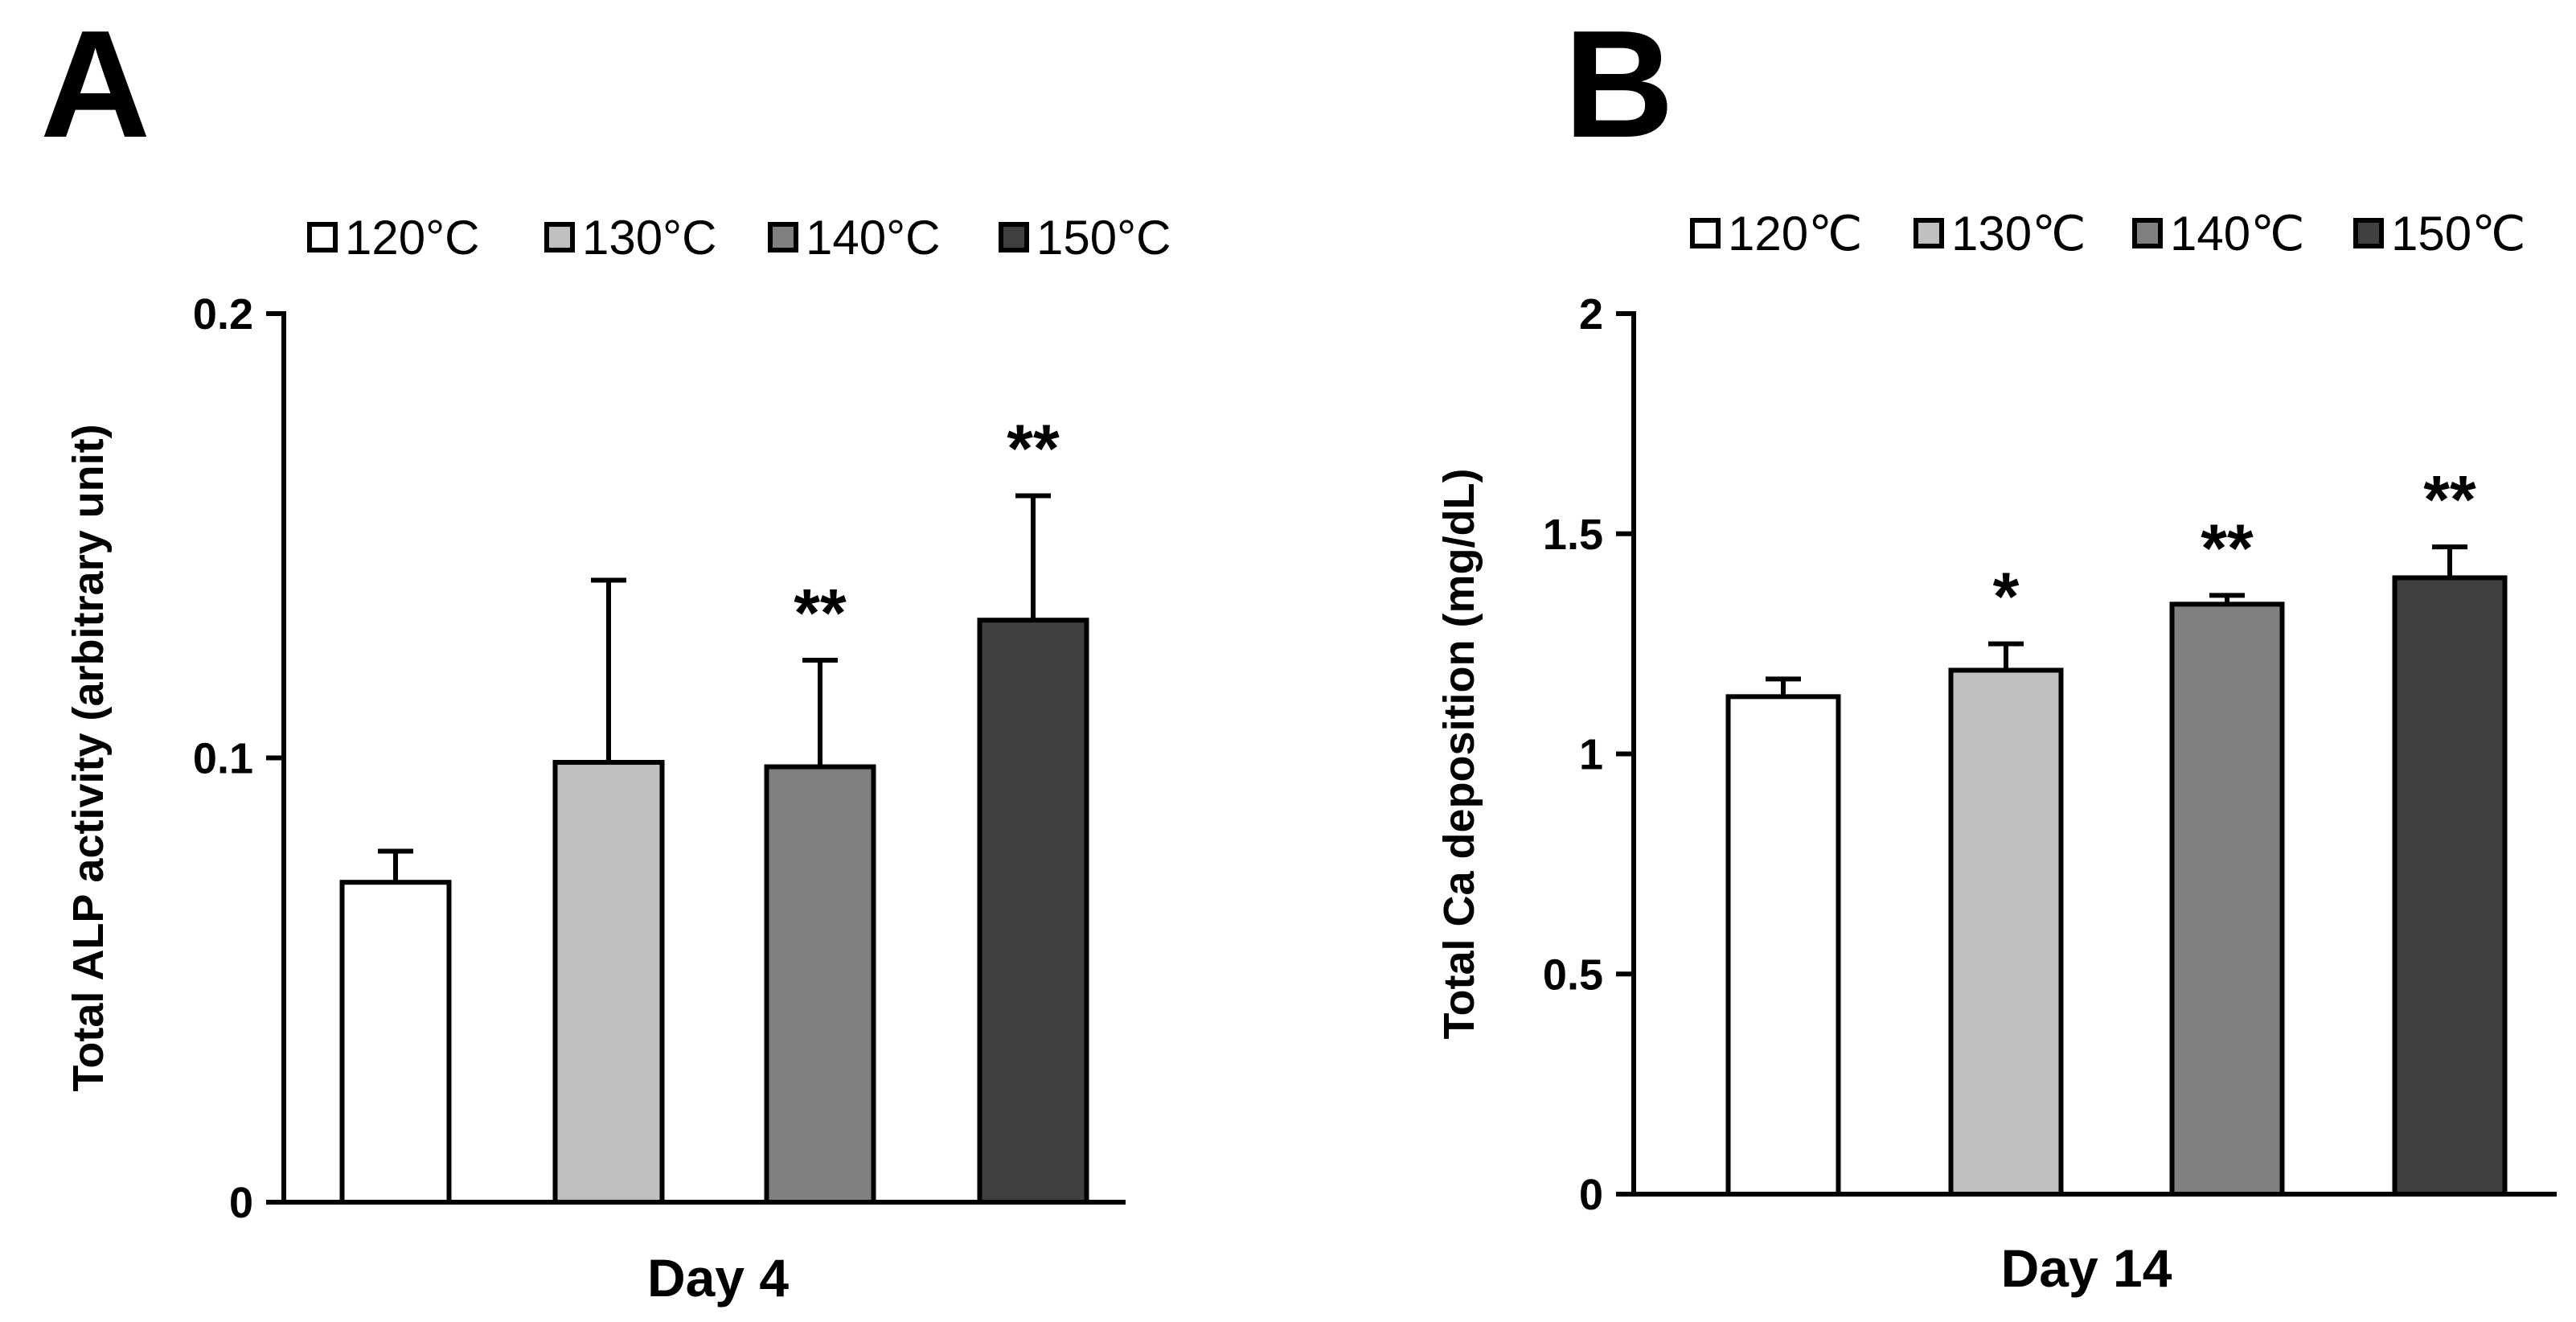 The height and width of the screenshot is (1322, 2576). I want to click on panel-a-legend-label-4: 150°C, so click(1103, 238).